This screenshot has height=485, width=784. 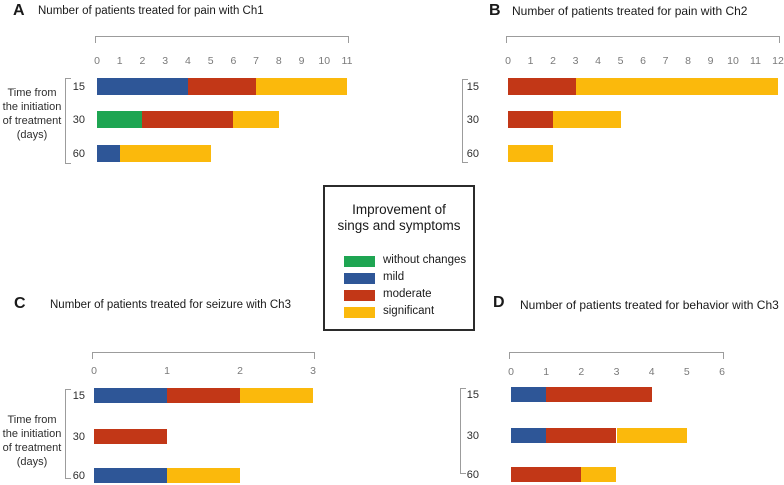 What do you see at coordinates (407, 294) in the screenshot?
I see `legend-label-moderate: moderate` at bounding box center [407, 294].